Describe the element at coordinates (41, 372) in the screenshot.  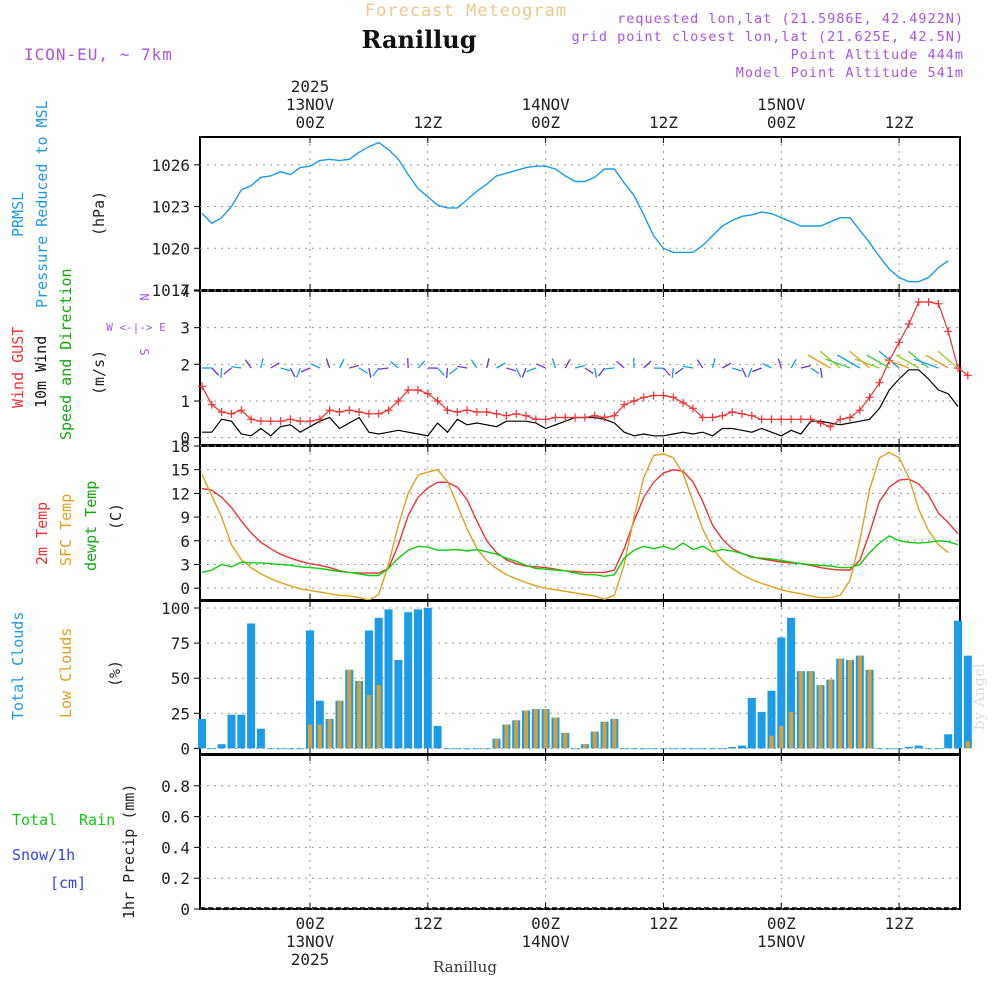
I see `panel-label: 10m Wind` at that location.